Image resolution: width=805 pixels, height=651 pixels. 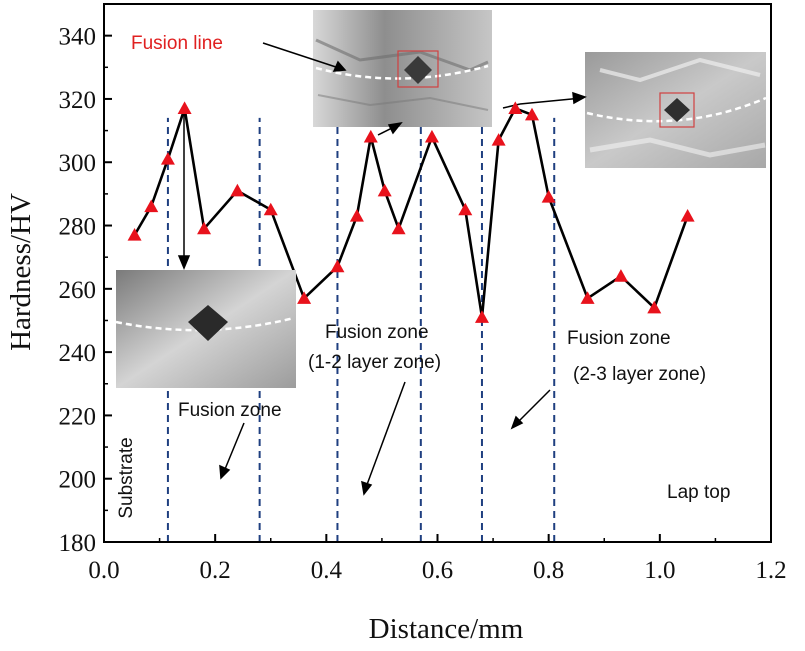 I want to click on micrograph-inset-right, so click(x=676, y=110).